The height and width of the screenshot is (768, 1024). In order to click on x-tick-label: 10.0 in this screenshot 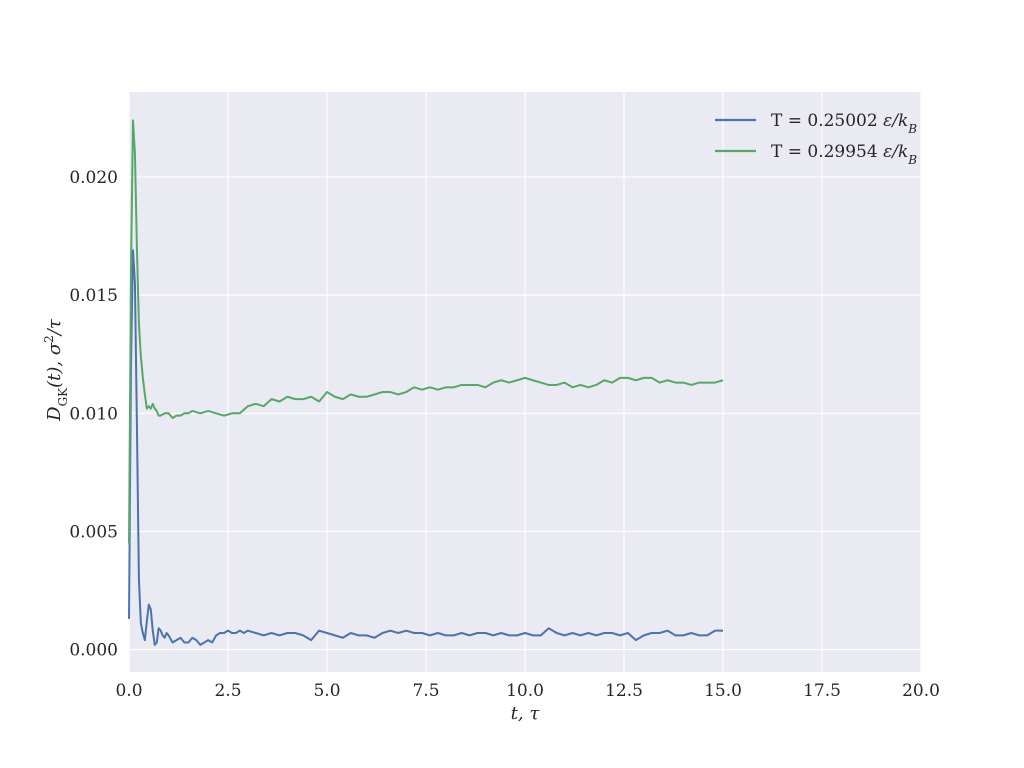, I will do `click(525, 691)`.